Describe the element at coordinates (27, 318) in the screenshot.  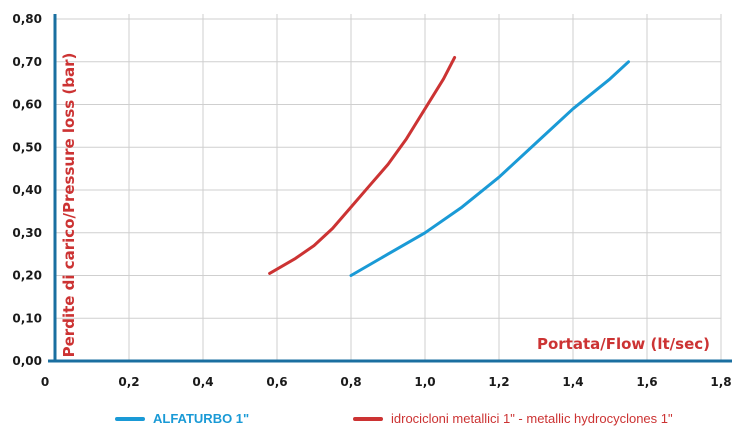
I see `y-tick-label: 0,10` at that location.